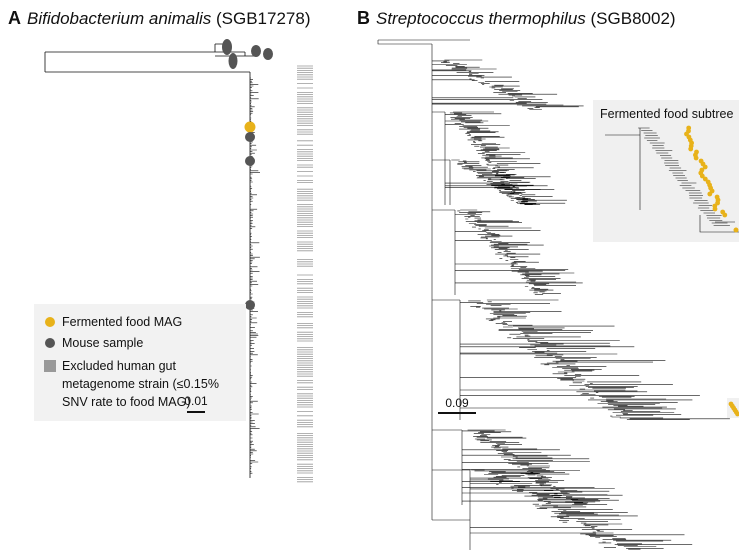 Image resolution: width=739 pixels, height=557 pixels. What do you see at coordinates (14, 18) in the screenshot?
I see `panel-label: A` at bounding box center [14, 18].